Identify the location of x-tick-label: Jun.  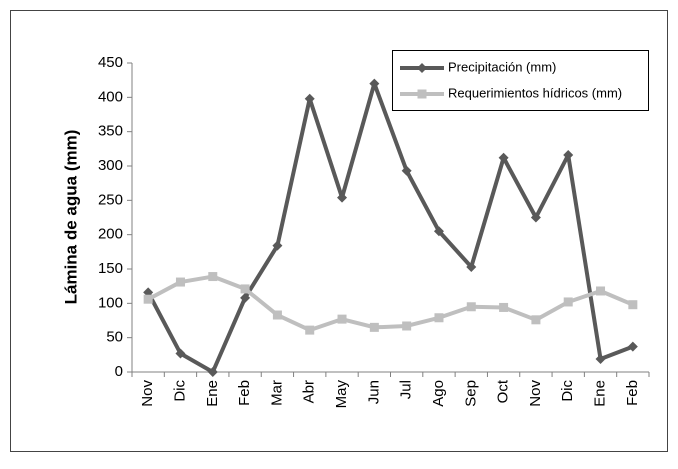
(373, 392).